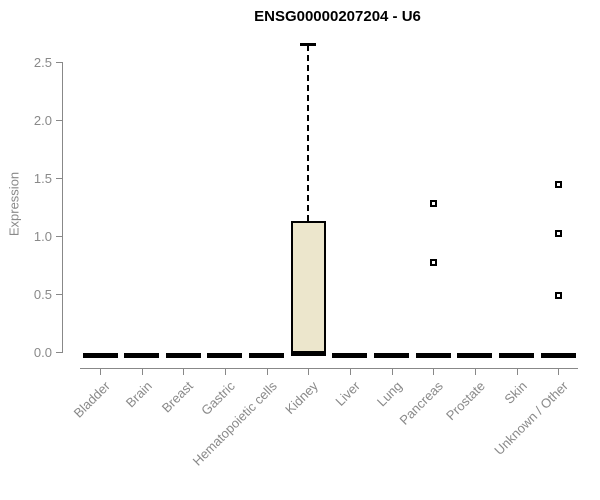 The width and height of the screenshot is (600, 500). I want to click on y-tick-label: 1.0, so click(42, 236).